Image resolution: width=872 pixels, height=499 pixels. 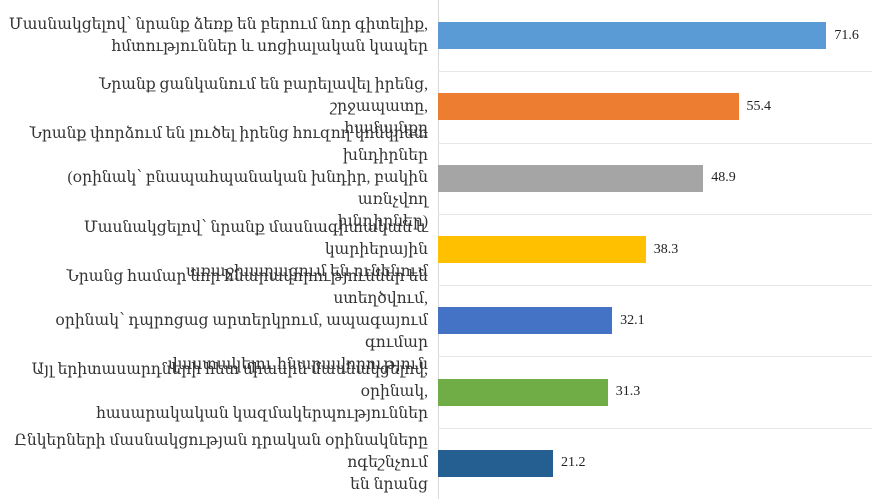 What do you see at coordinates (628, 392) in the screenshot?
I see `data-label: 31.3` at bounding box center [628, 392].